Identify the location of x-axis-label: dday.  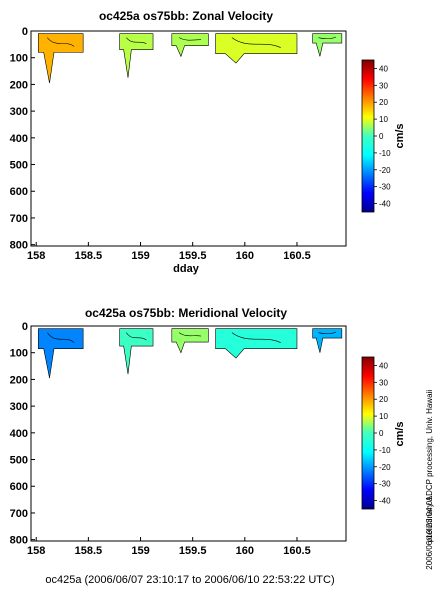
(186, 269).